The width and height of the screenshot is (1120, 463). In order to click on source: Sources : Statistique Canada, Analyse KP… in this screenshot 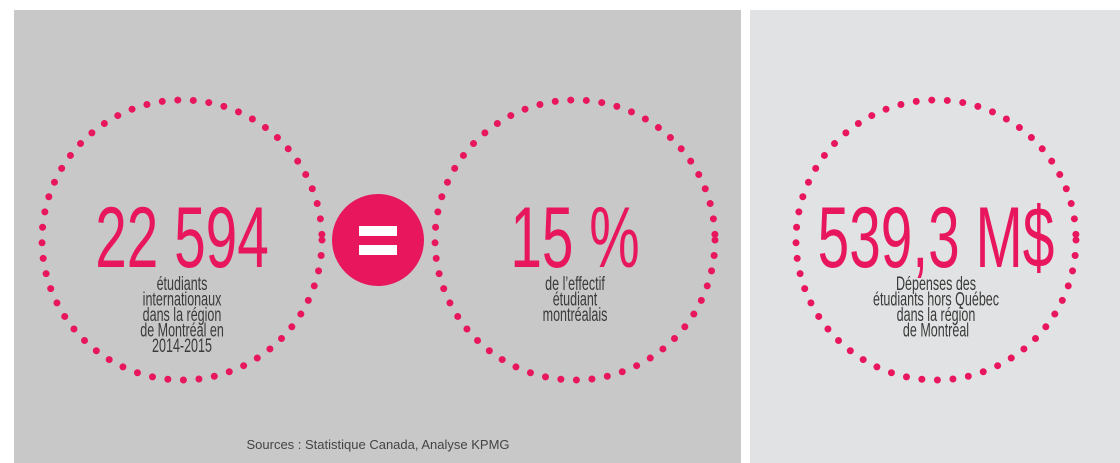, I will do `click(377, 444)`.